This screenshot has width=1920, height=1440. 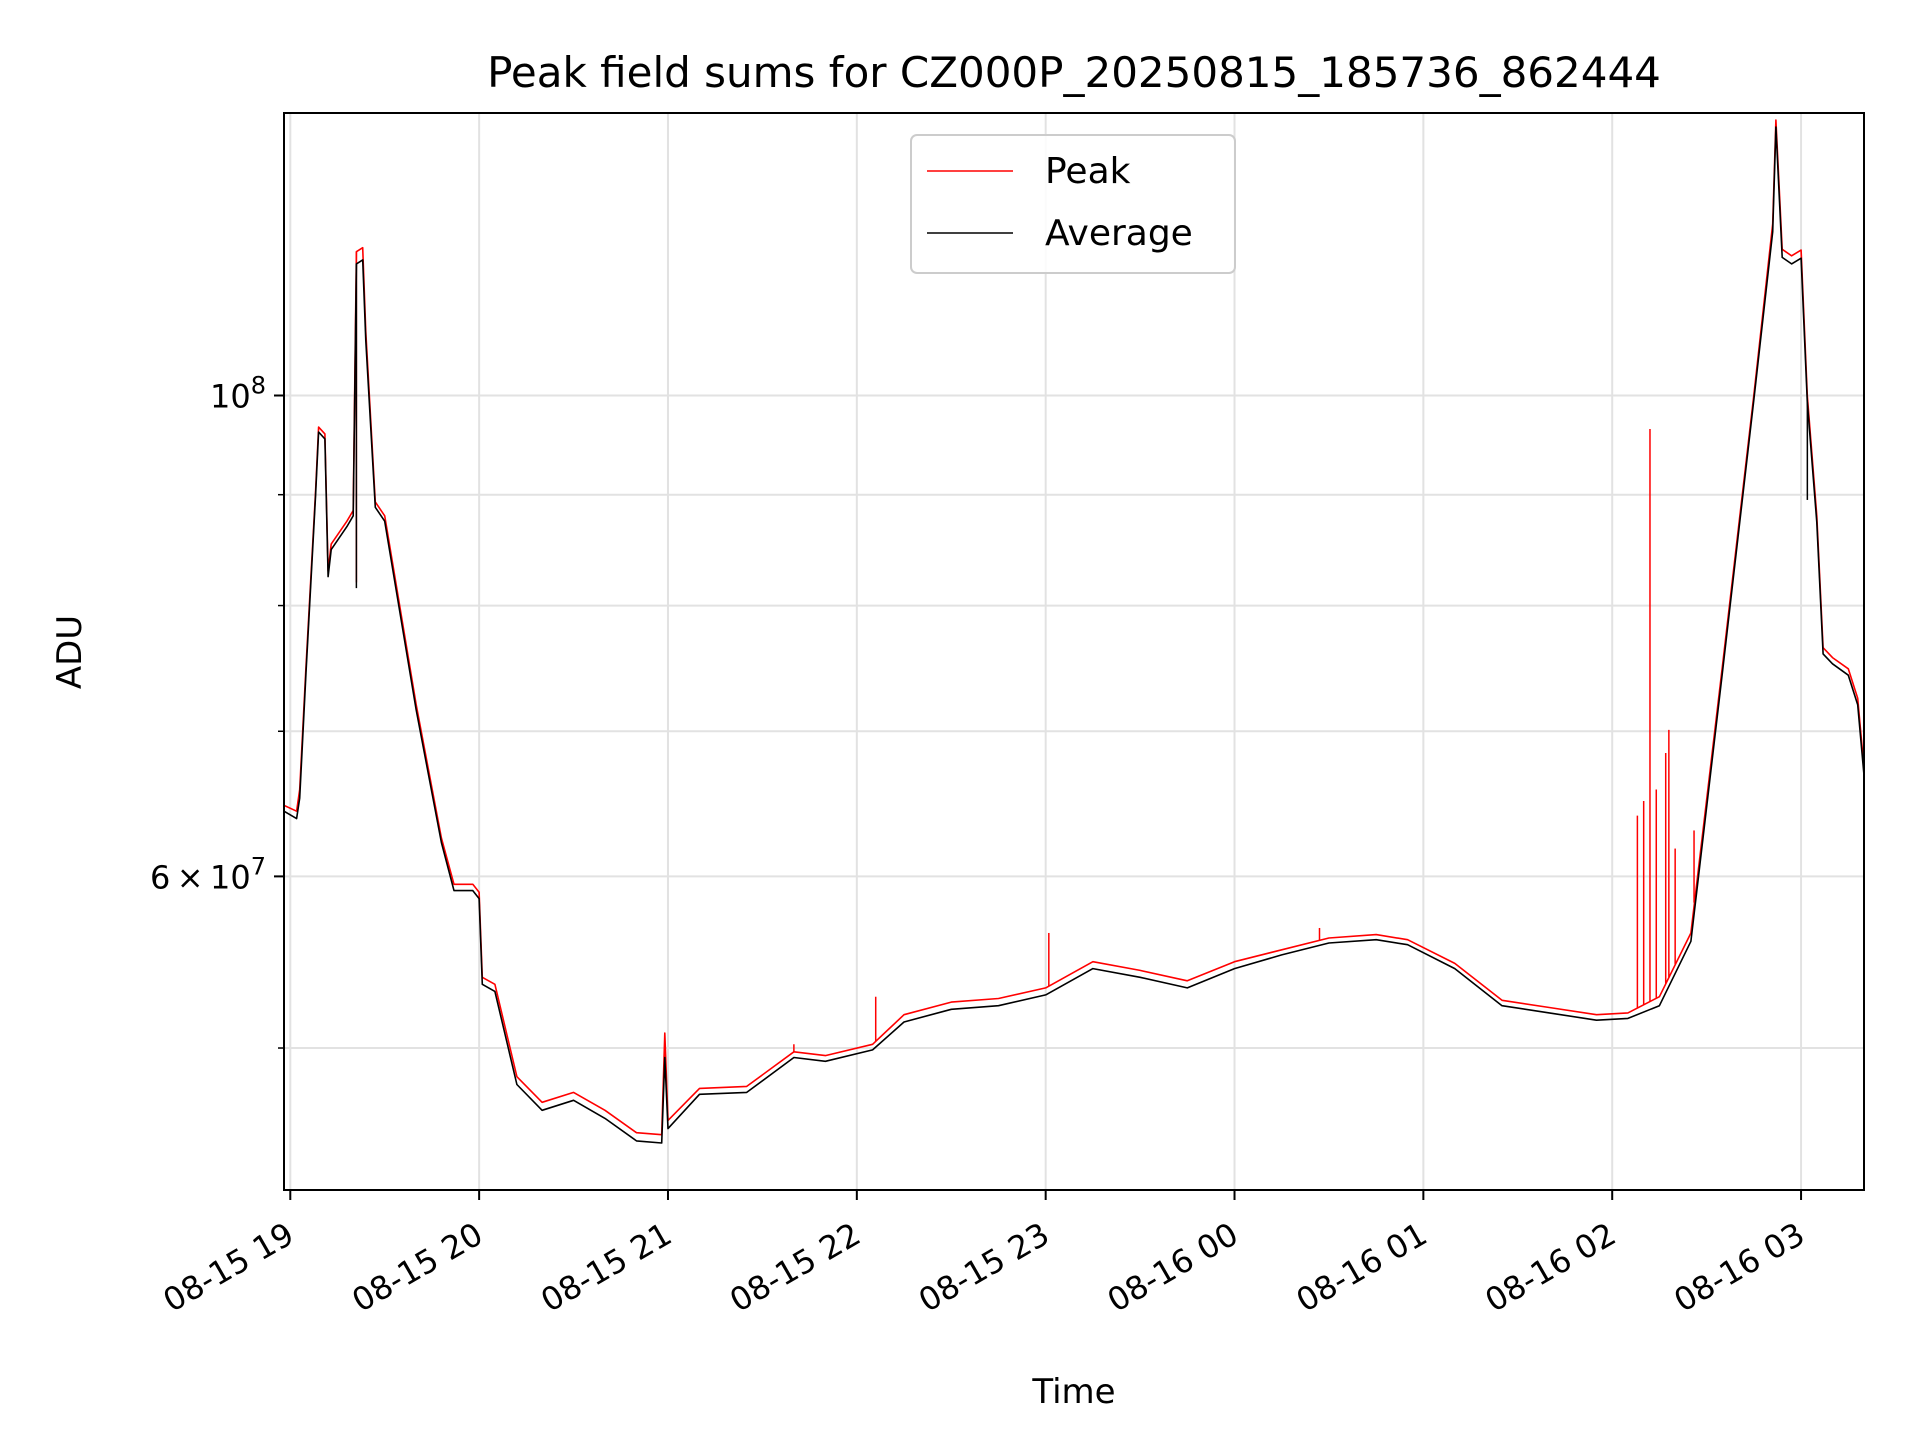 What do you see at coordinates (1088, 171) in the screenshot?
I see `legend-label-peak: Peak` at bounding box center [1088, 171].